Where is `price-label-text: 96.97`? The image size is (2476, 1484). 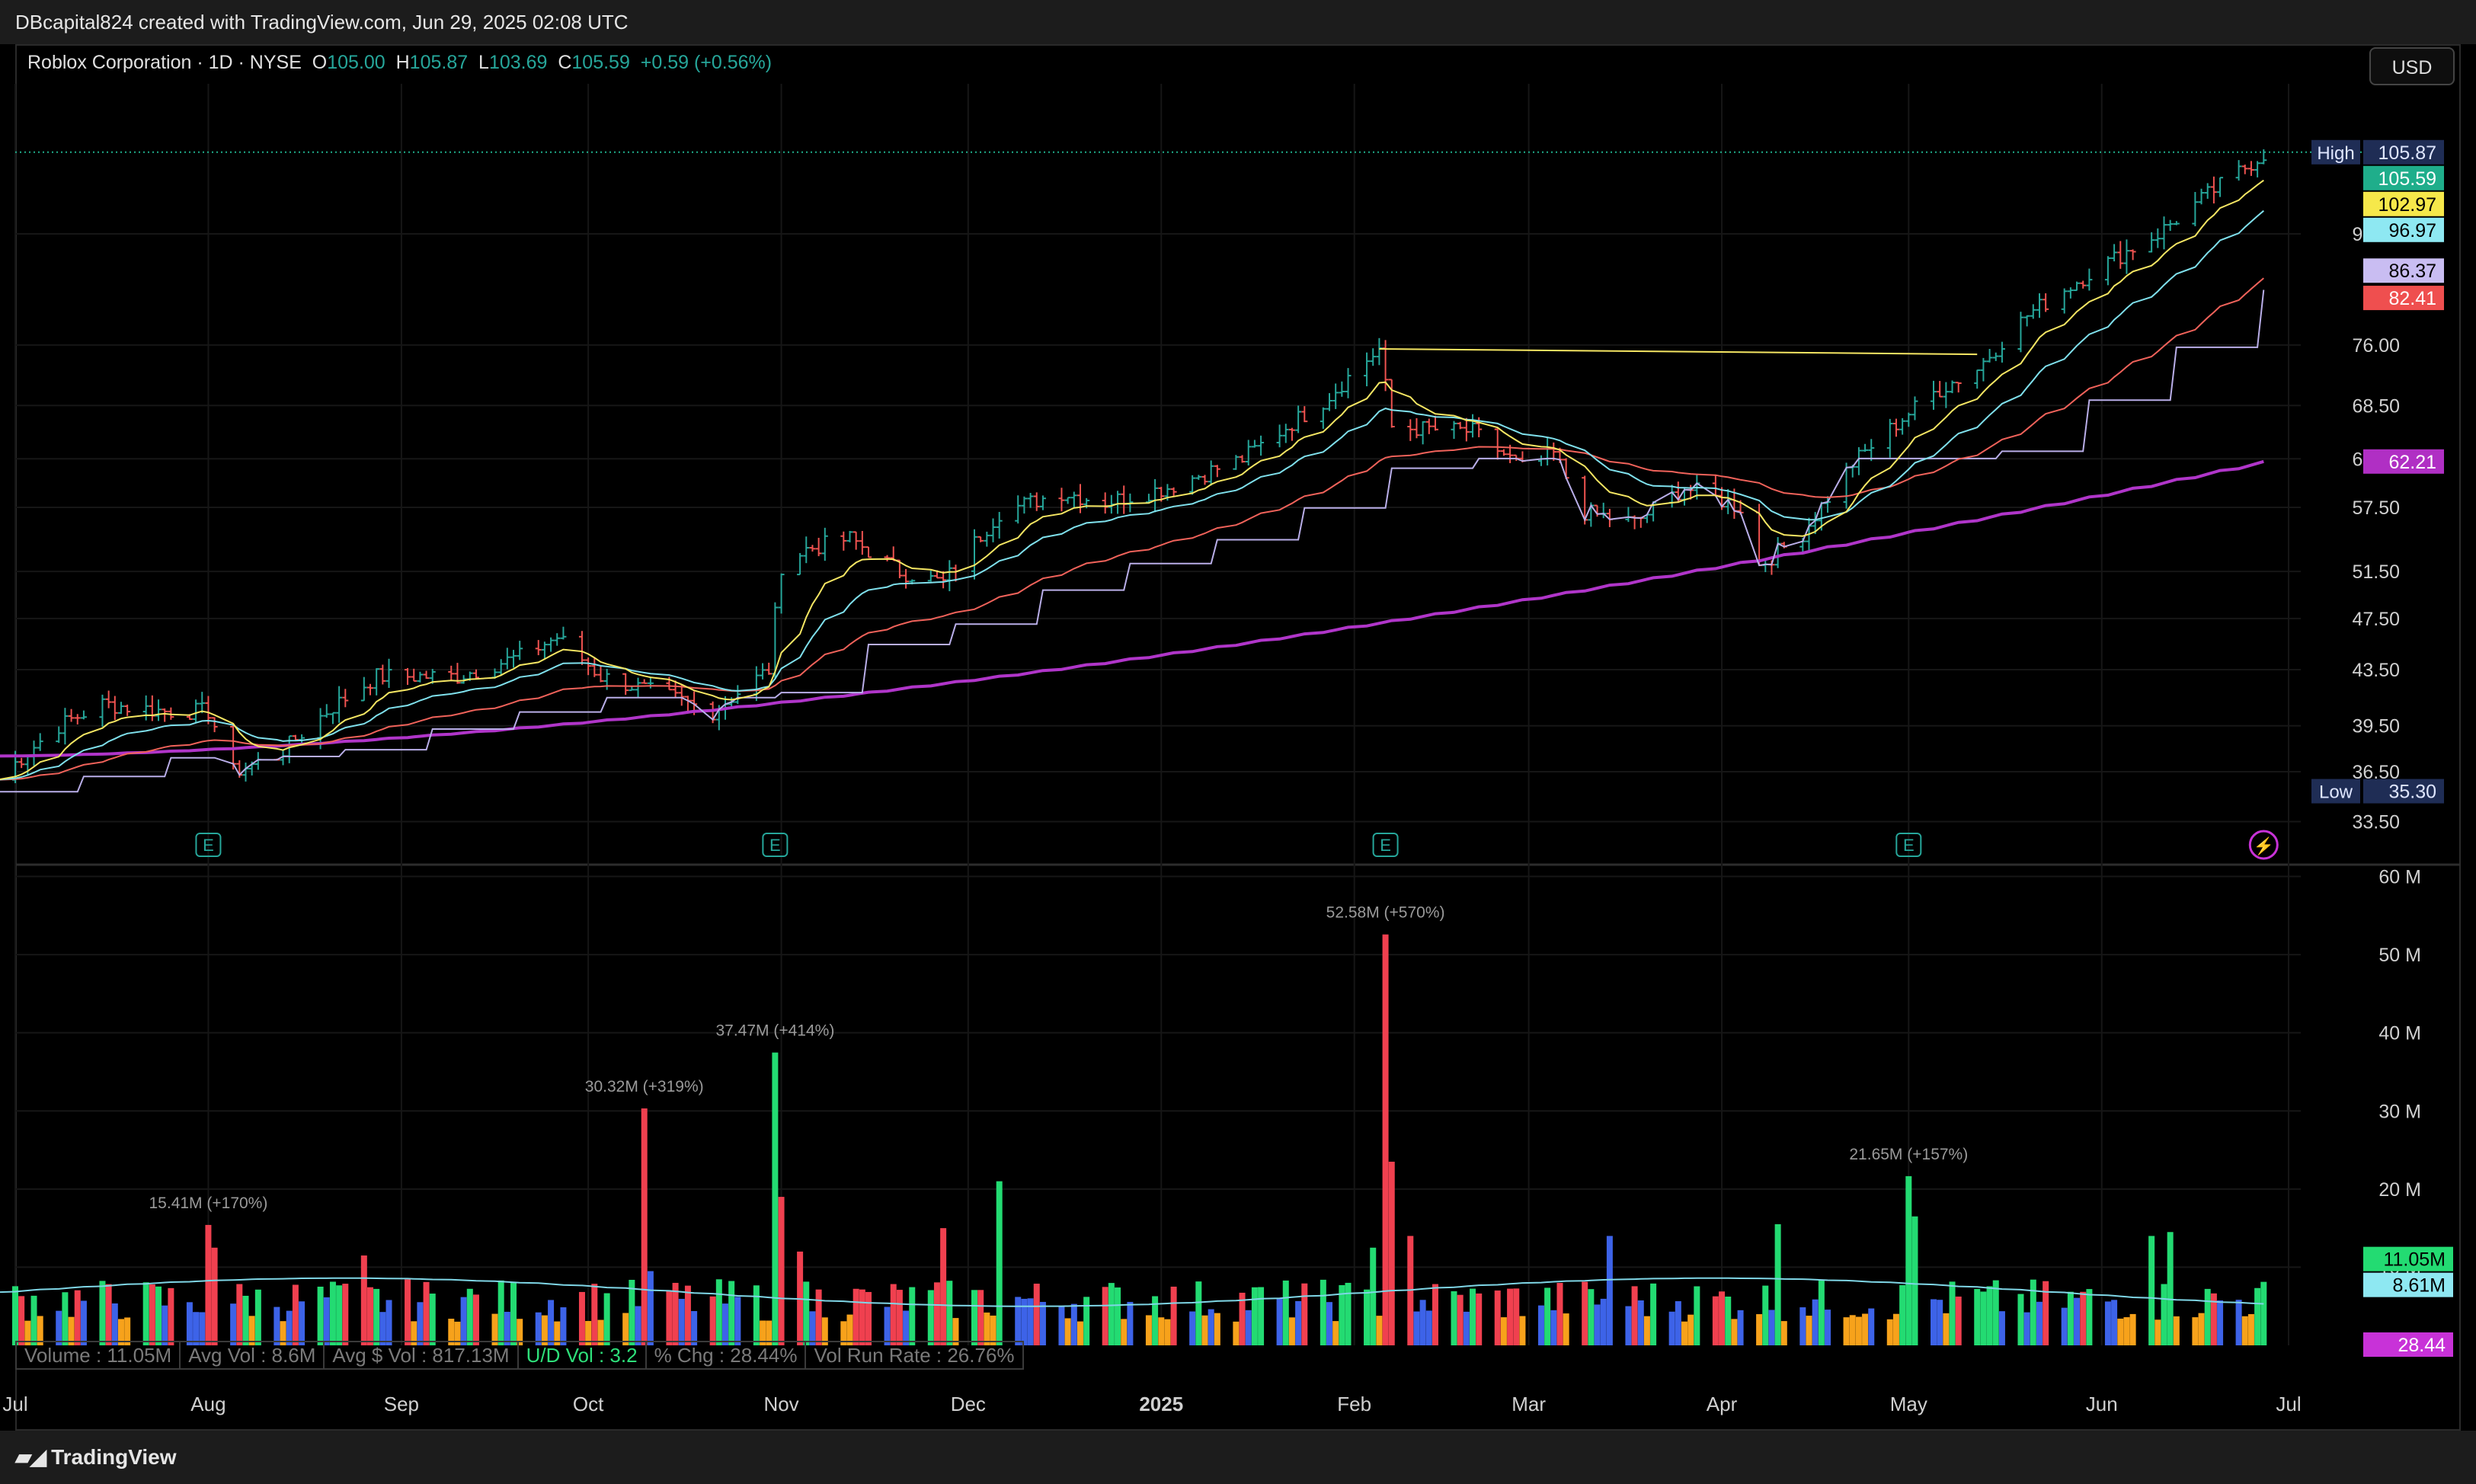
price-label-text: 96.97 is located at coordinates (2412, 230).